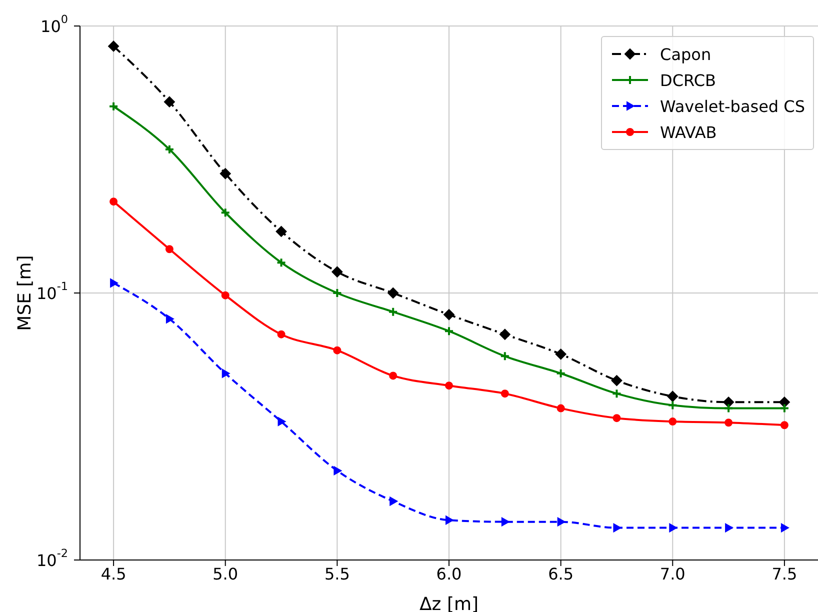  What do you see at coordinates (54, 24) in the screenshot?
I see `y-tick-label: 10$^{0}$` at bounding box center [54, 24].